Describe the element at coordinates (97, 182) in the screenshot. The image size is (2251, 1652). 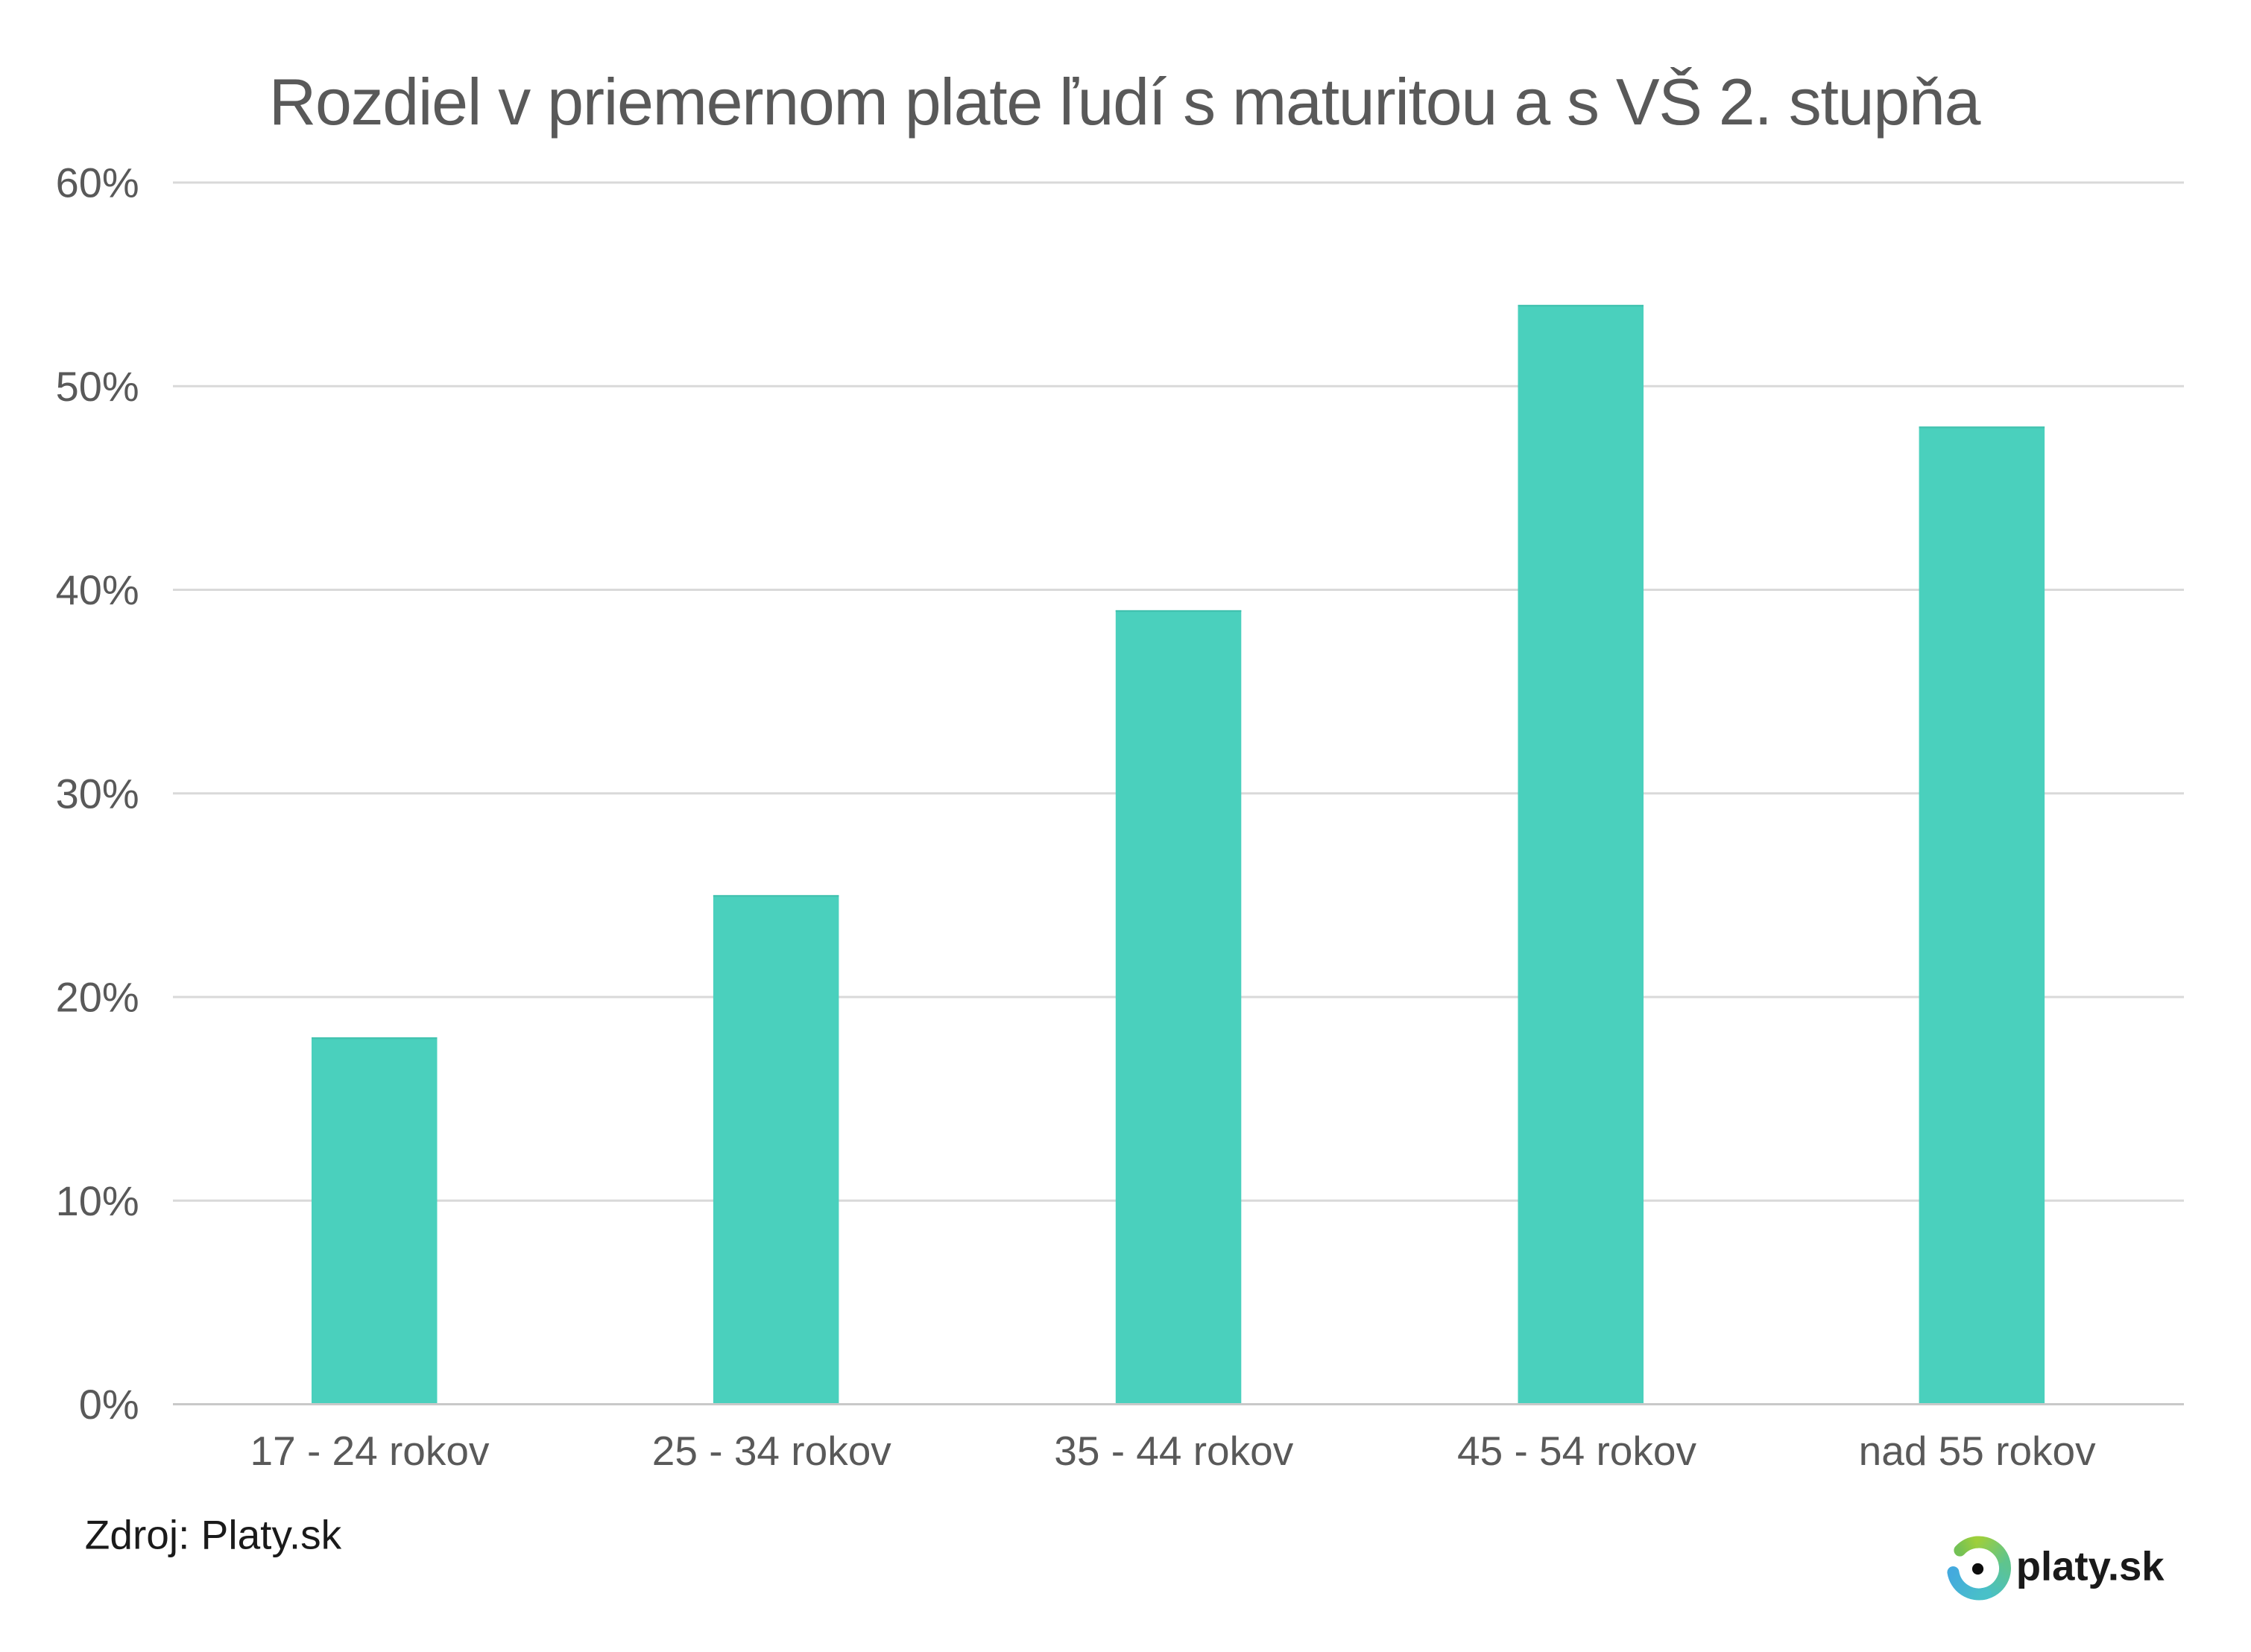
I see `svg-text: 60%` at that location.